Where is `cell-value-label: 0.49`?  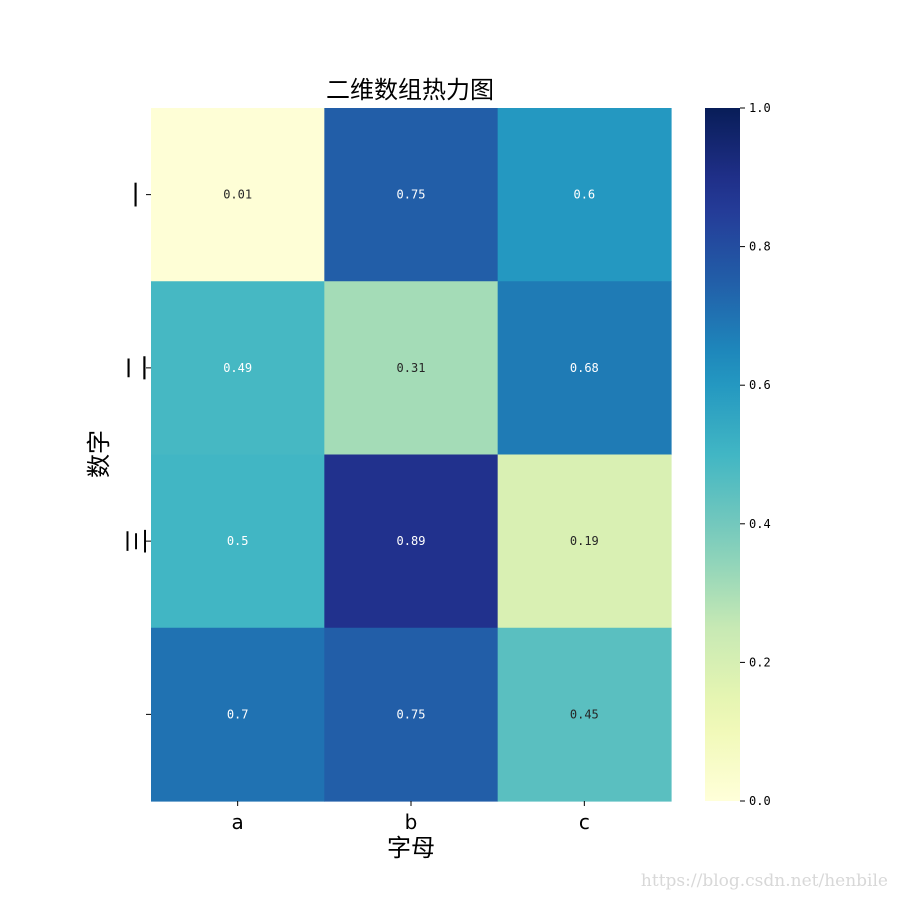 cell-value-label: 0.49 is located at coordinates (237, 368).